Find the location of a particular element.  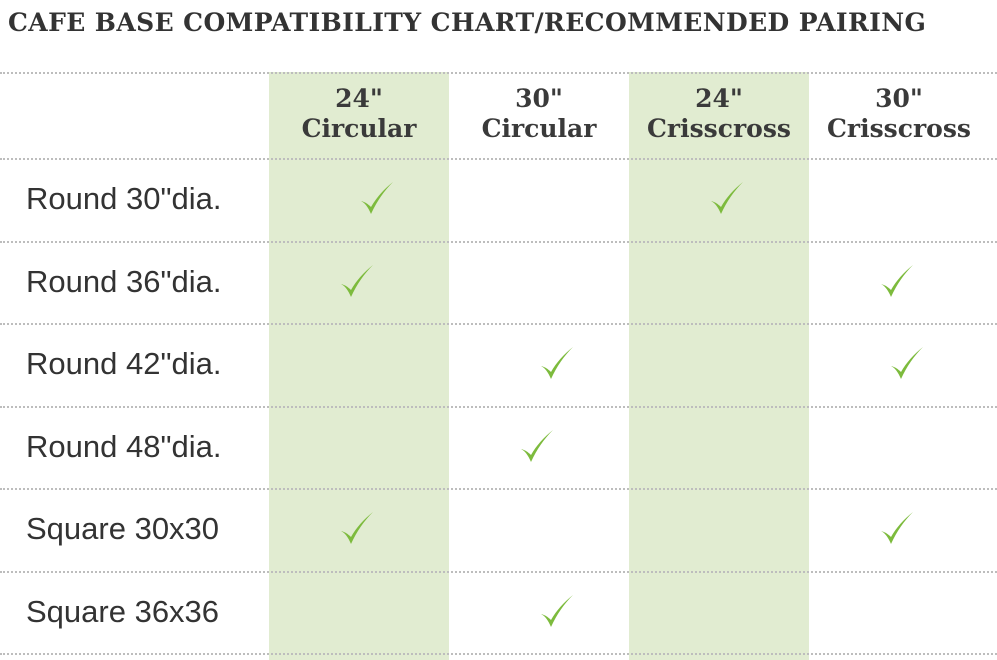

column-header: 24" Circular is located at coordinates (359, 114).